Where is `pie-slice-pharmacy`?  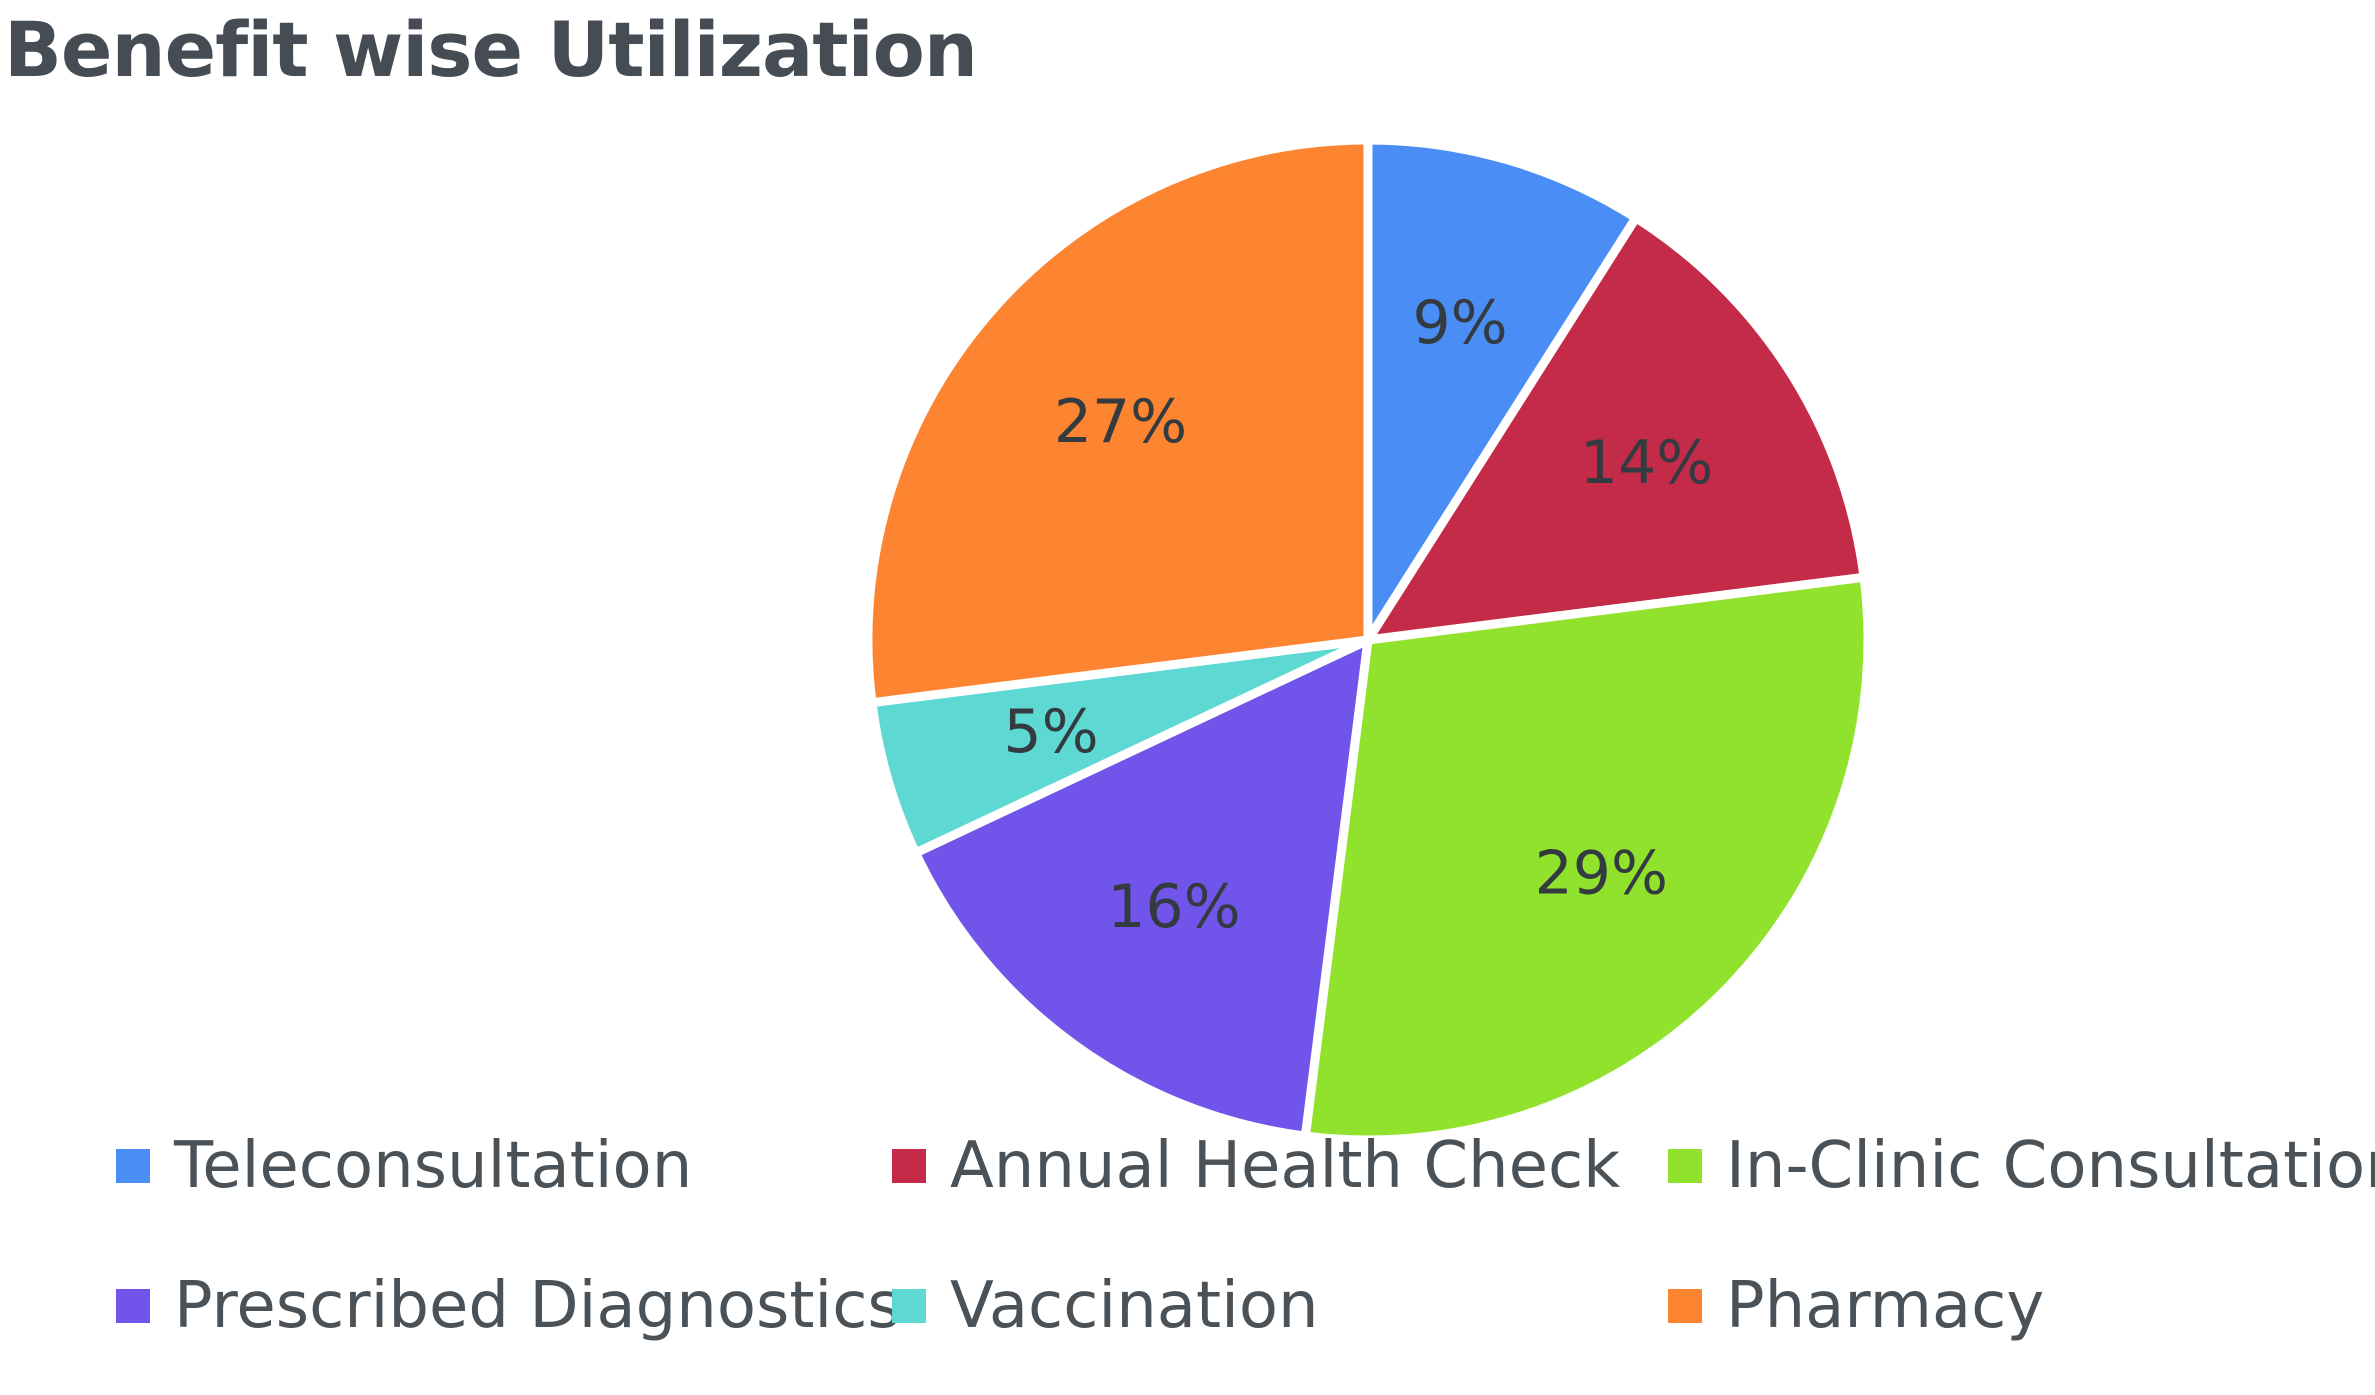 pie-slice-pharmacy is located at coordinates (1118, 421).